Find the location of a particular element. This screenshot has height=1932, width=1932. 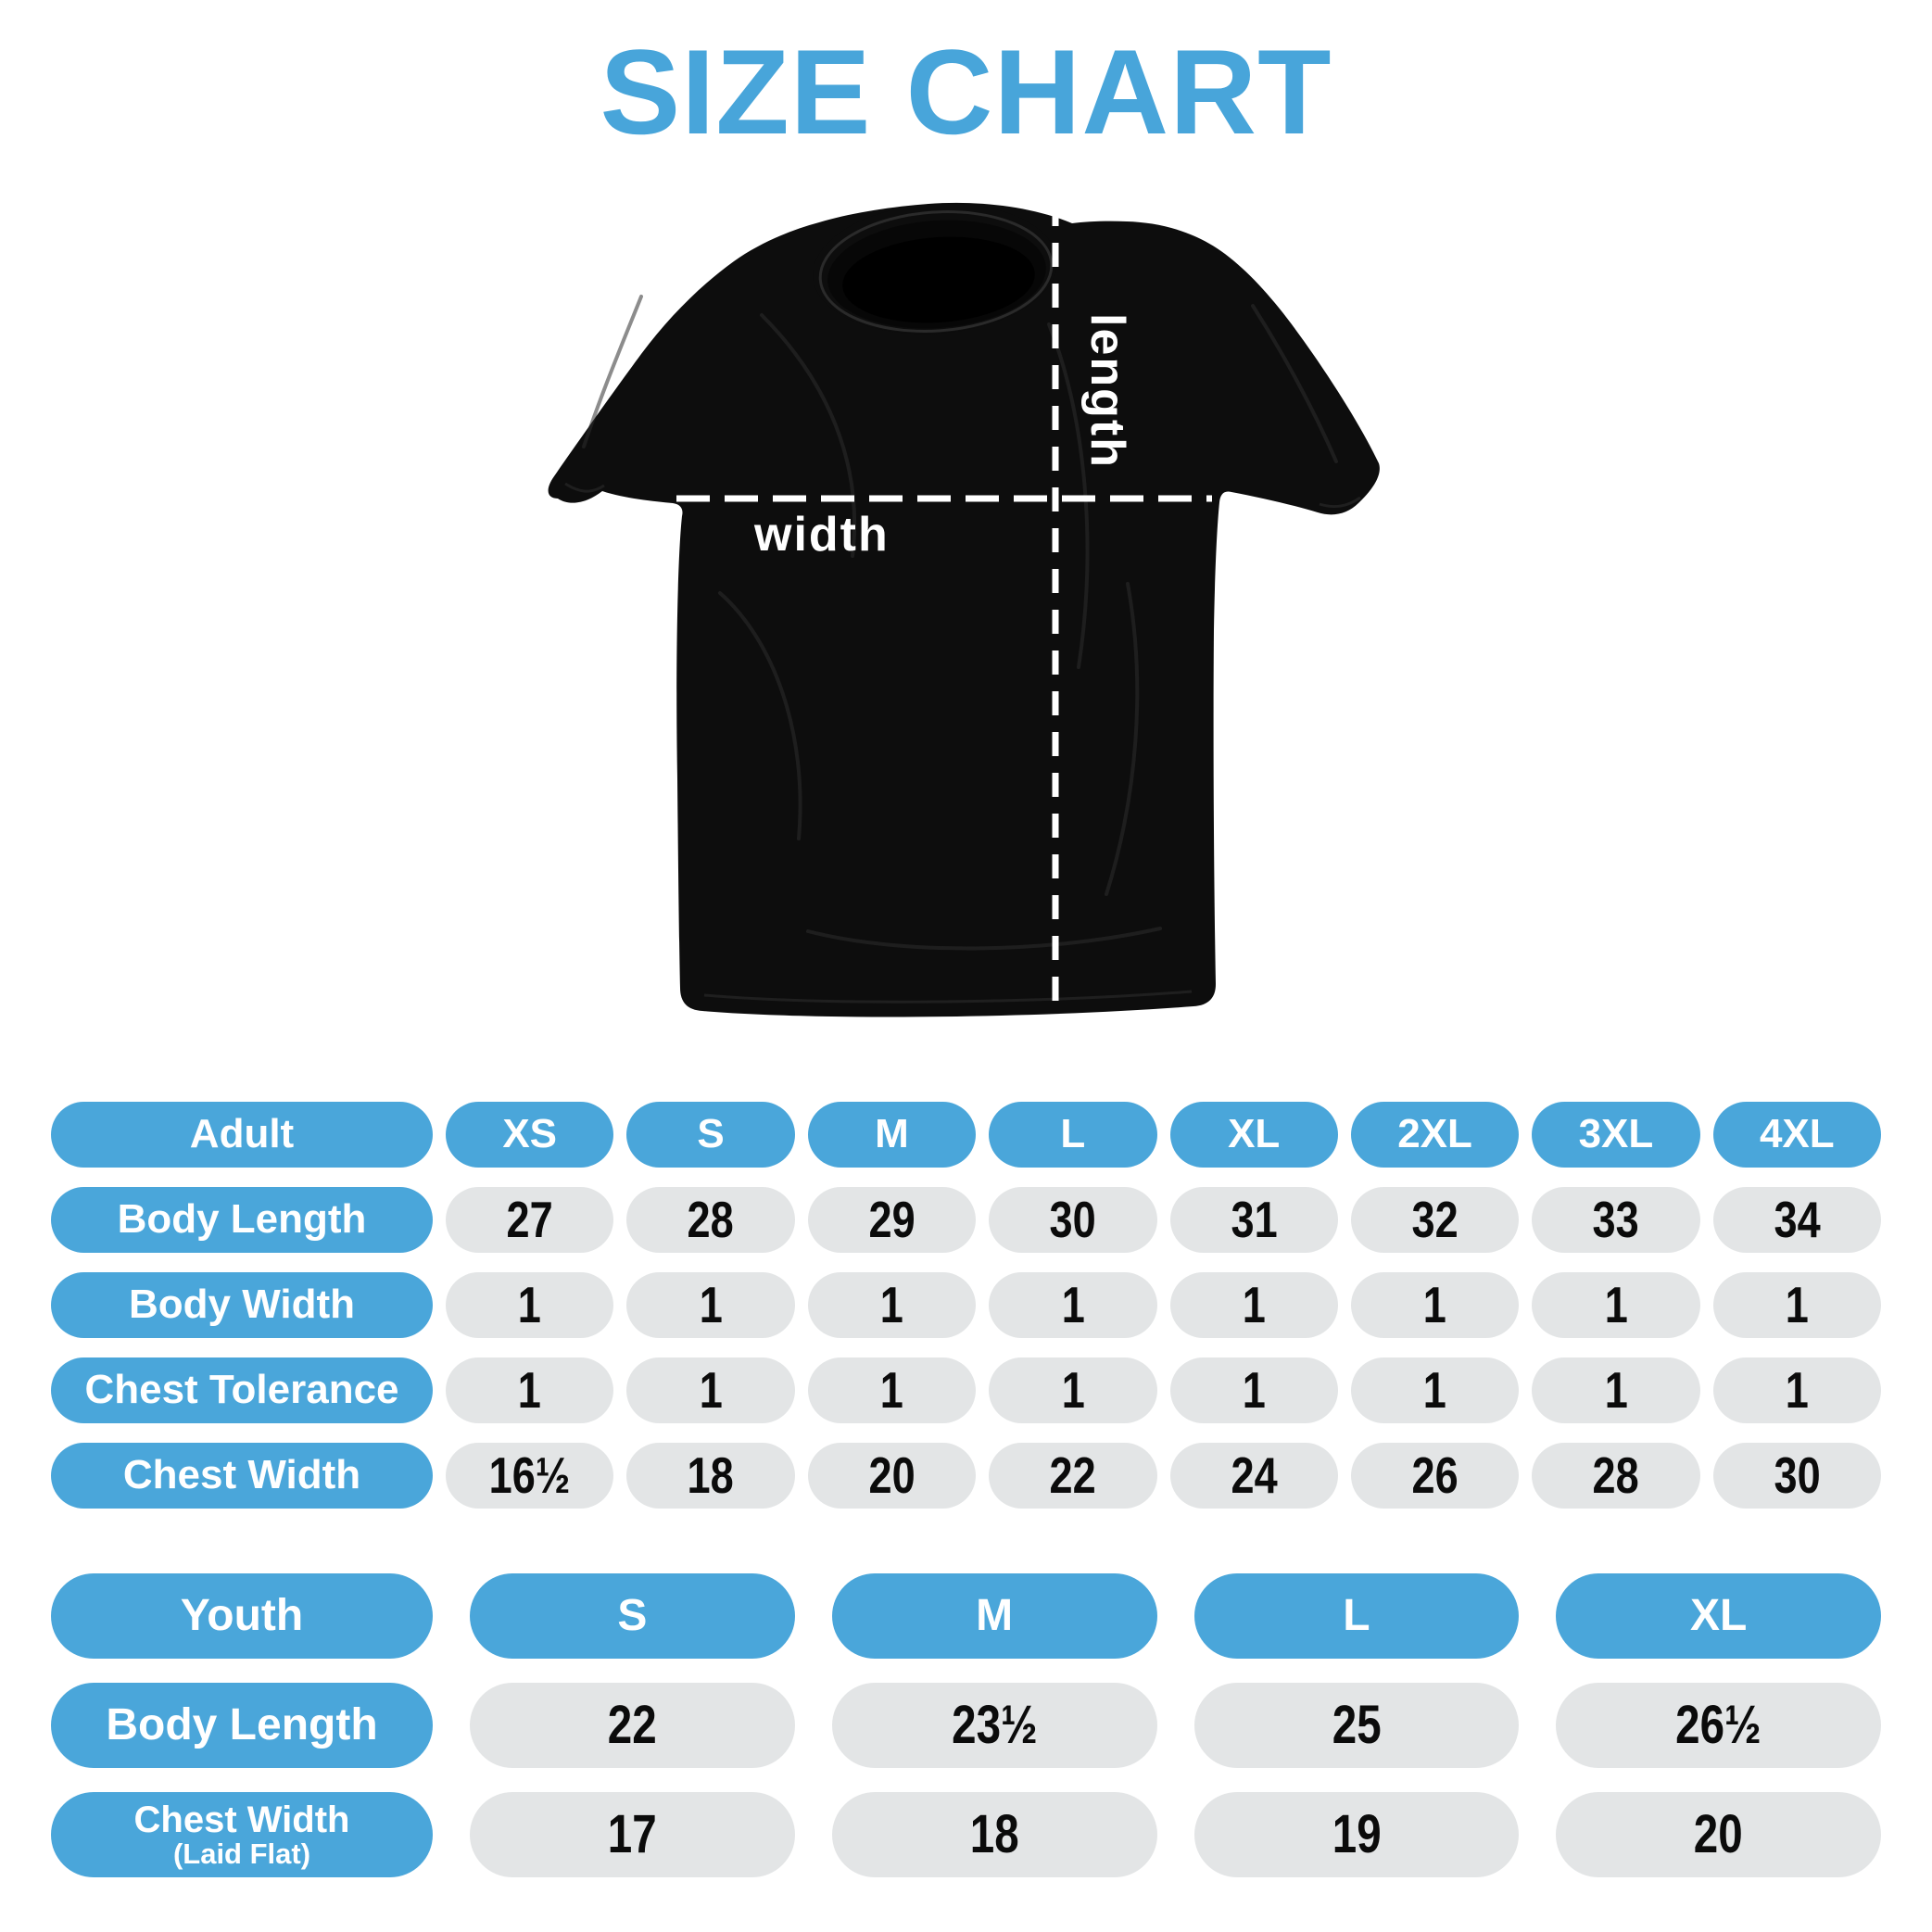

youth-value-cell: 19 is located at coordinates (1356, 1834).